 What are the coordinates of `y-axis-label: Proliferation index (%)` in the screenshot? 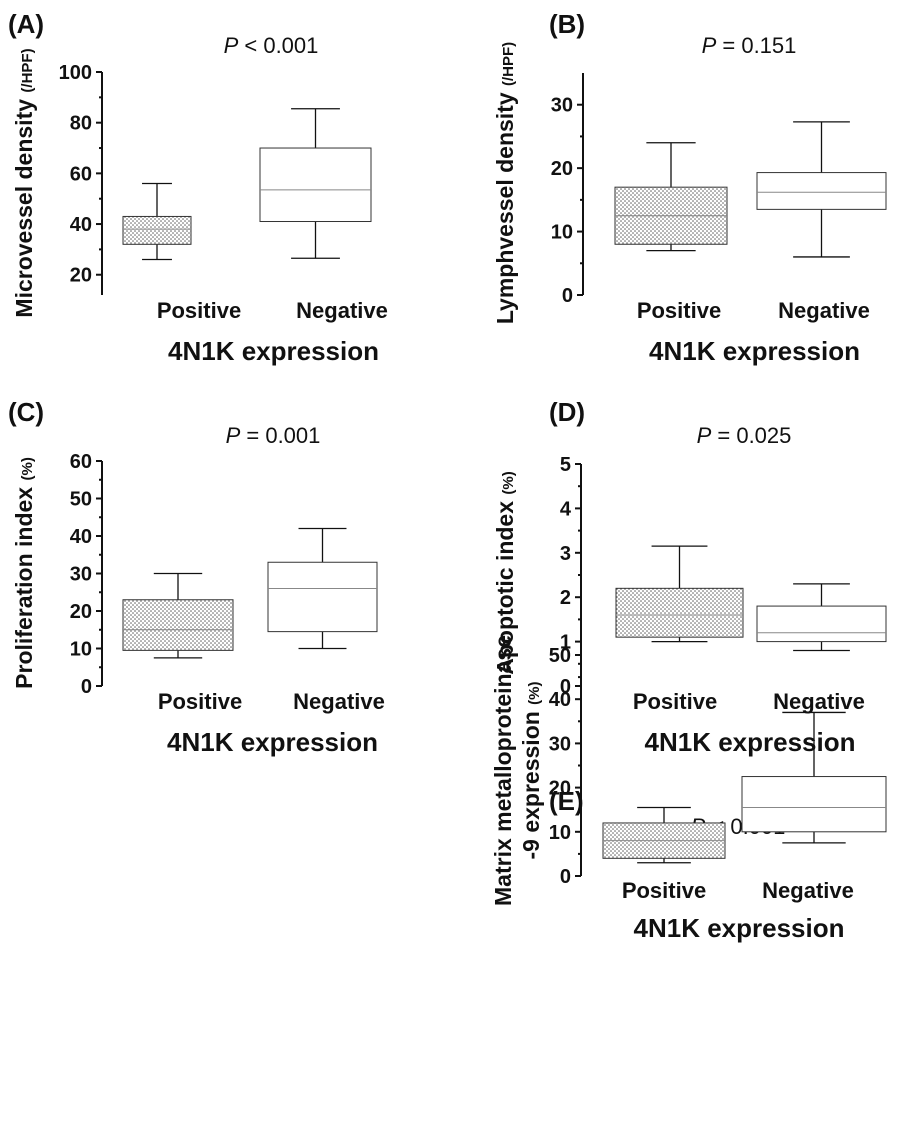 It's located at (24, 573).